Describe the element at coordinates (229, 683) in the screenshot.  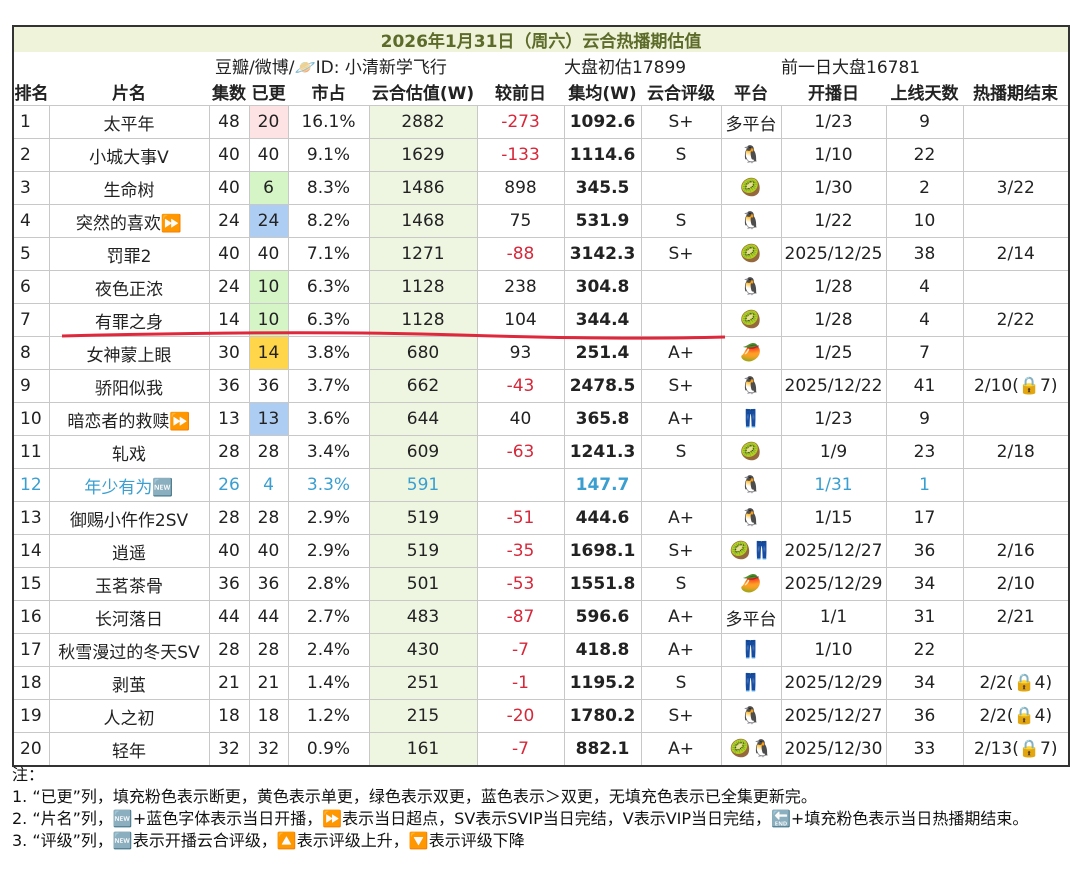
I see `cell: 21` at that location.